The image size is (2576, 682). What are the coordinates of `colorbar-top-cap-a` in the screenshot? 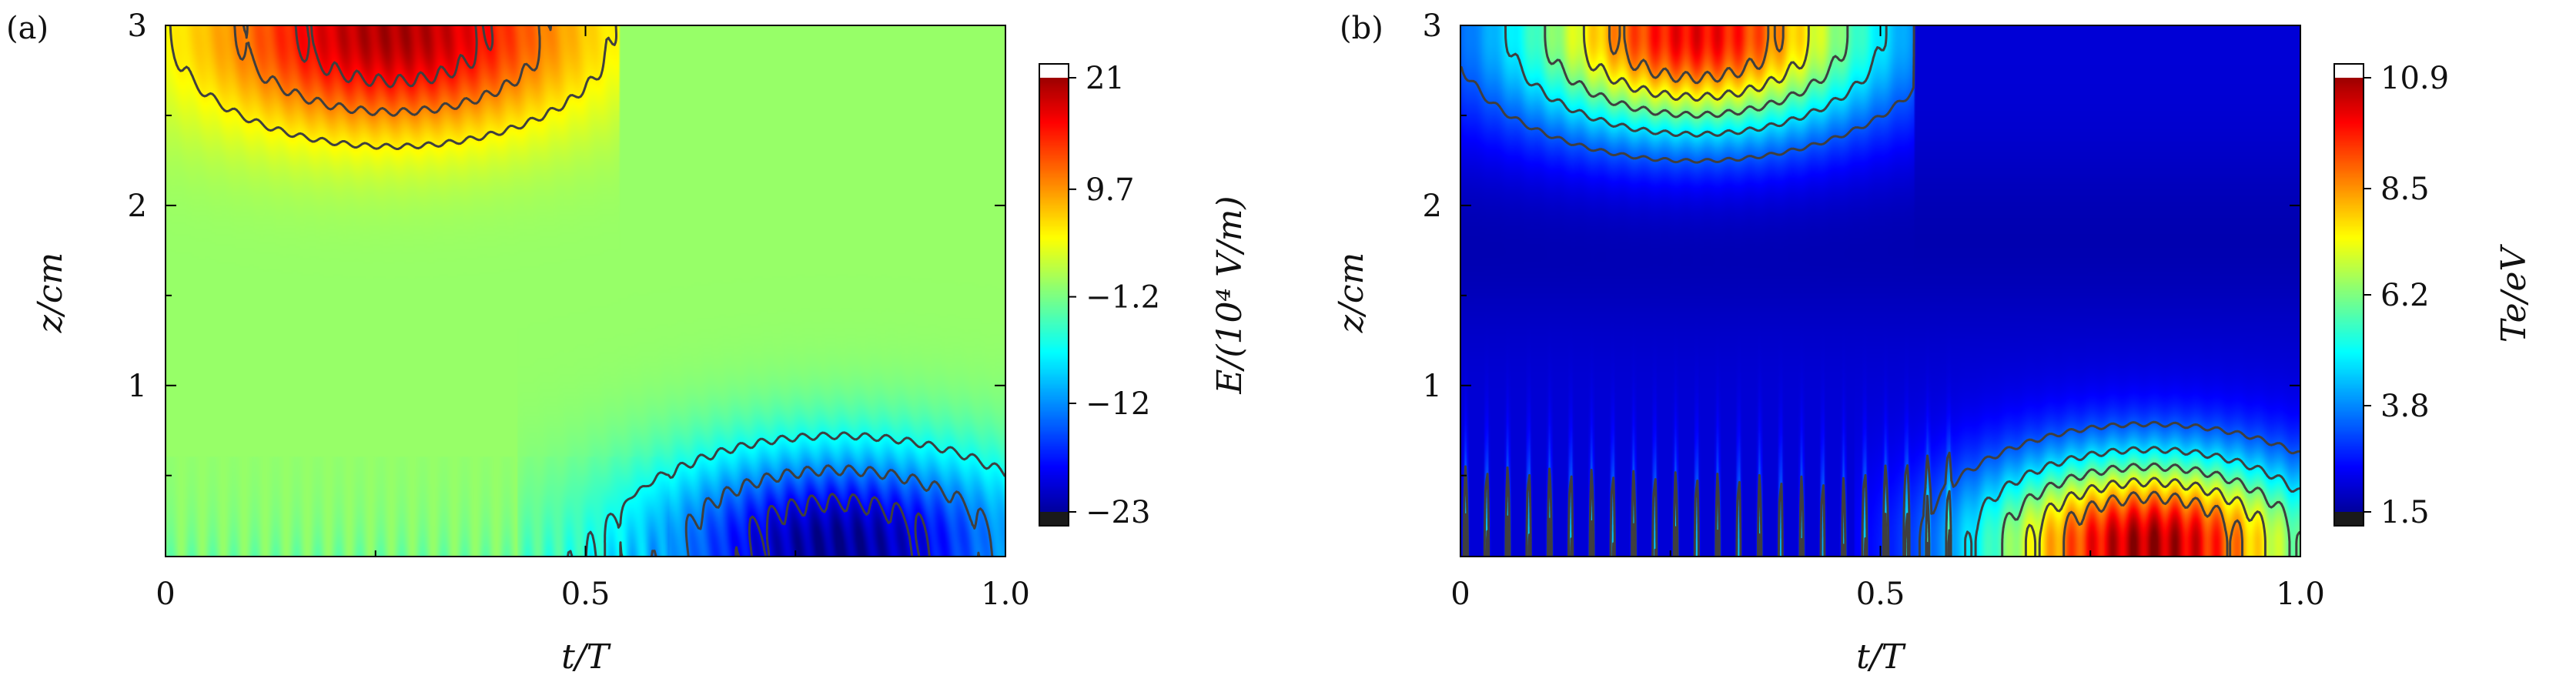 It's located at (1054, 71).